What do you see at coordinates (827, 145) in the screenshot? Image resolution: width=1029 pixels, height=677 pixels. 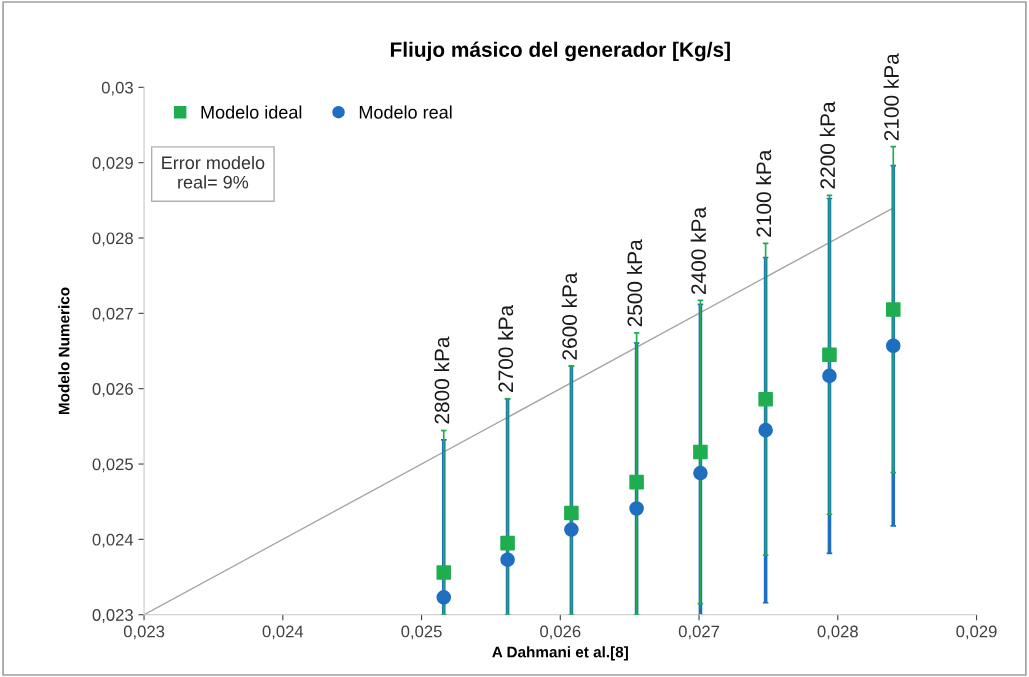 I see `annotation: 2200 kPa` at bounding box center [827, 145].